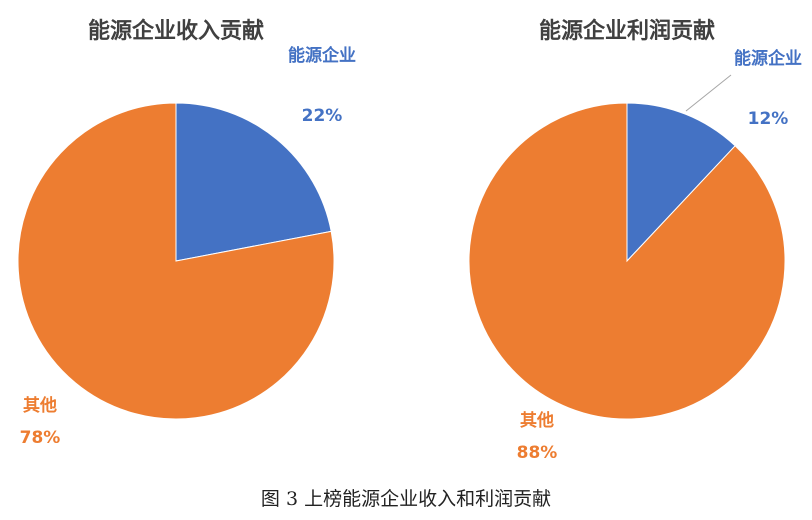 The width and height of the screenshot is (812, 520). I want to click on slice-value-label: 12%, so click(768, 119).